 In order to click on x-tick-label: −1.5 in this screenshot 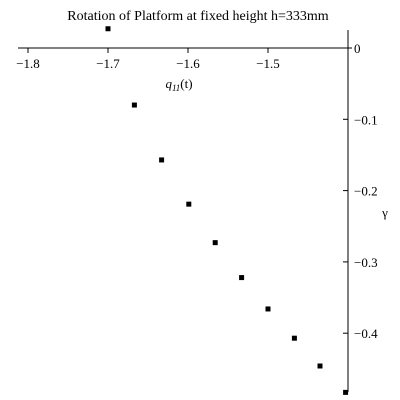, I will do `click(268, 63)`.